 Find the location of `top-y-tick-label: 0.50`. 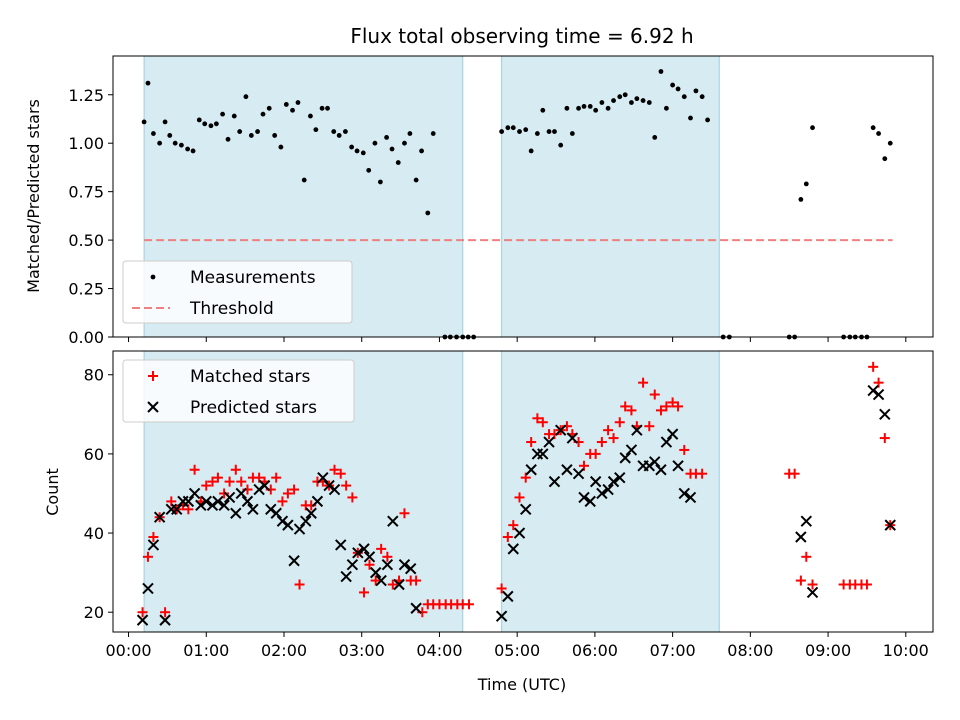

top-y-tick-label: 0.50 is located at coordinates (86, 240).